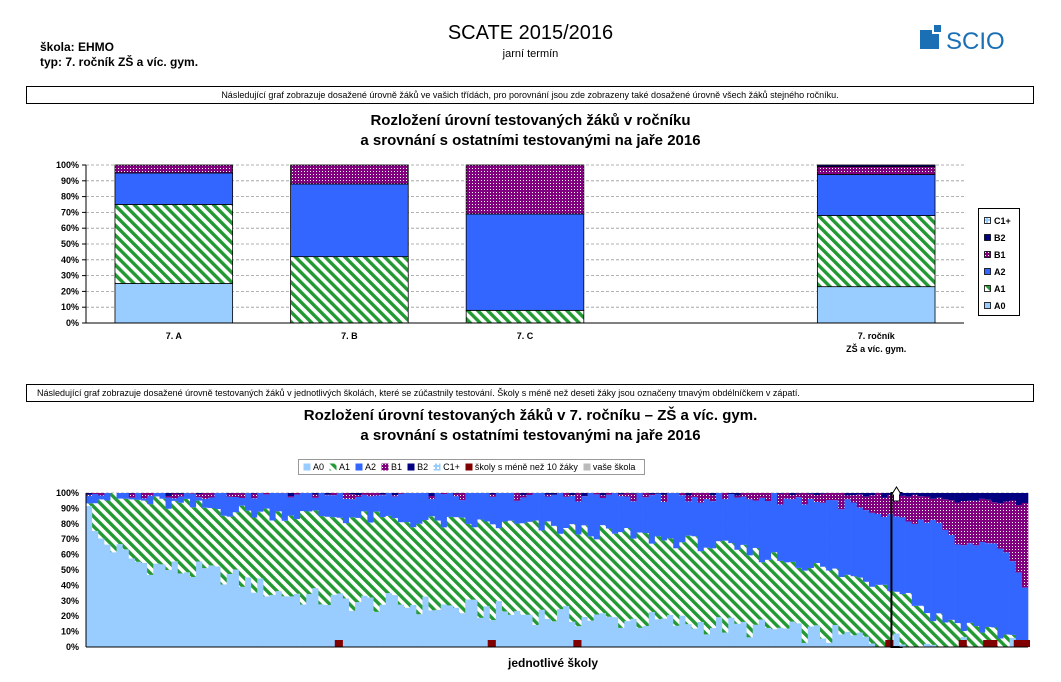  Describe the element at coordinates (1001, 237) in the screenshot. I see `legend-item: B2` at that location.